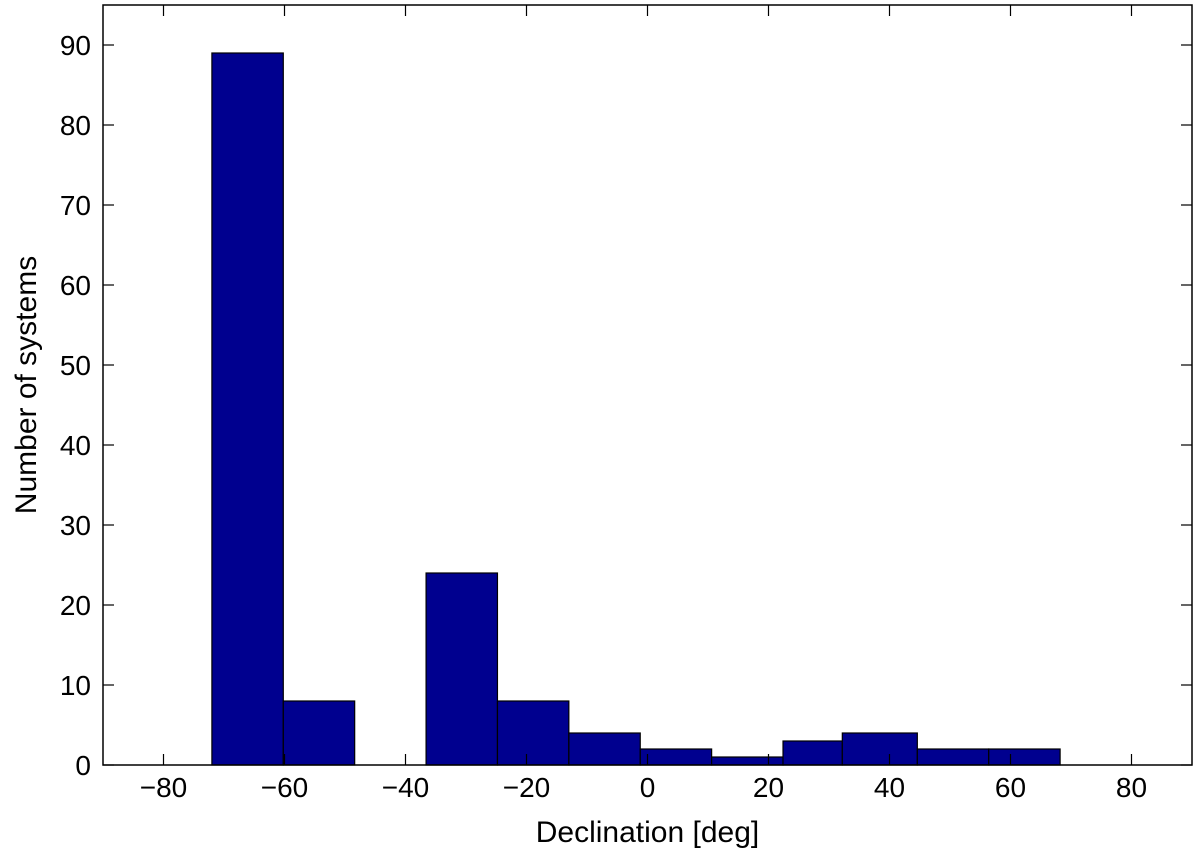 This screenshot has width=1200, height=854. What do you see at coordinates (75, 525) in the screenshot?
I see `y-tick-label-3: 30` at bounding box center [75, 525].